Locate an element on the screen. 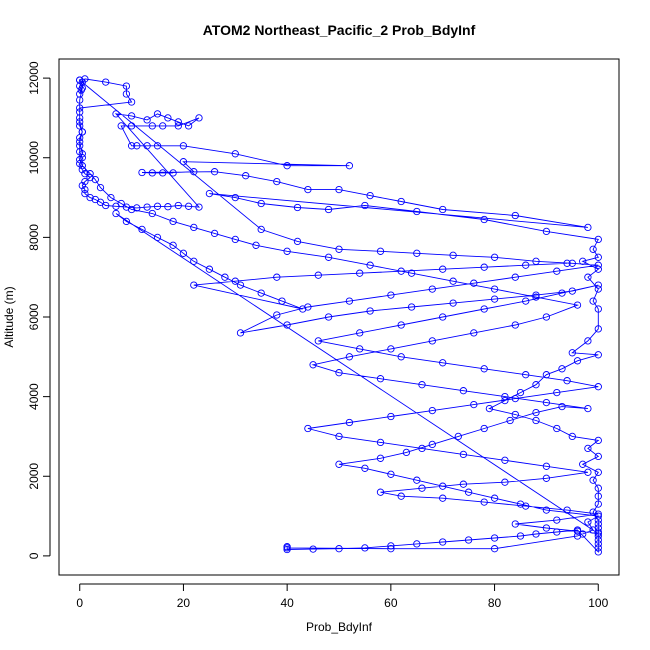 The width and height of the screenshot is (650, 650). y-axis: 0 2000 4000 6000 8000 10000 12000 is located at coordinates (39, 310).